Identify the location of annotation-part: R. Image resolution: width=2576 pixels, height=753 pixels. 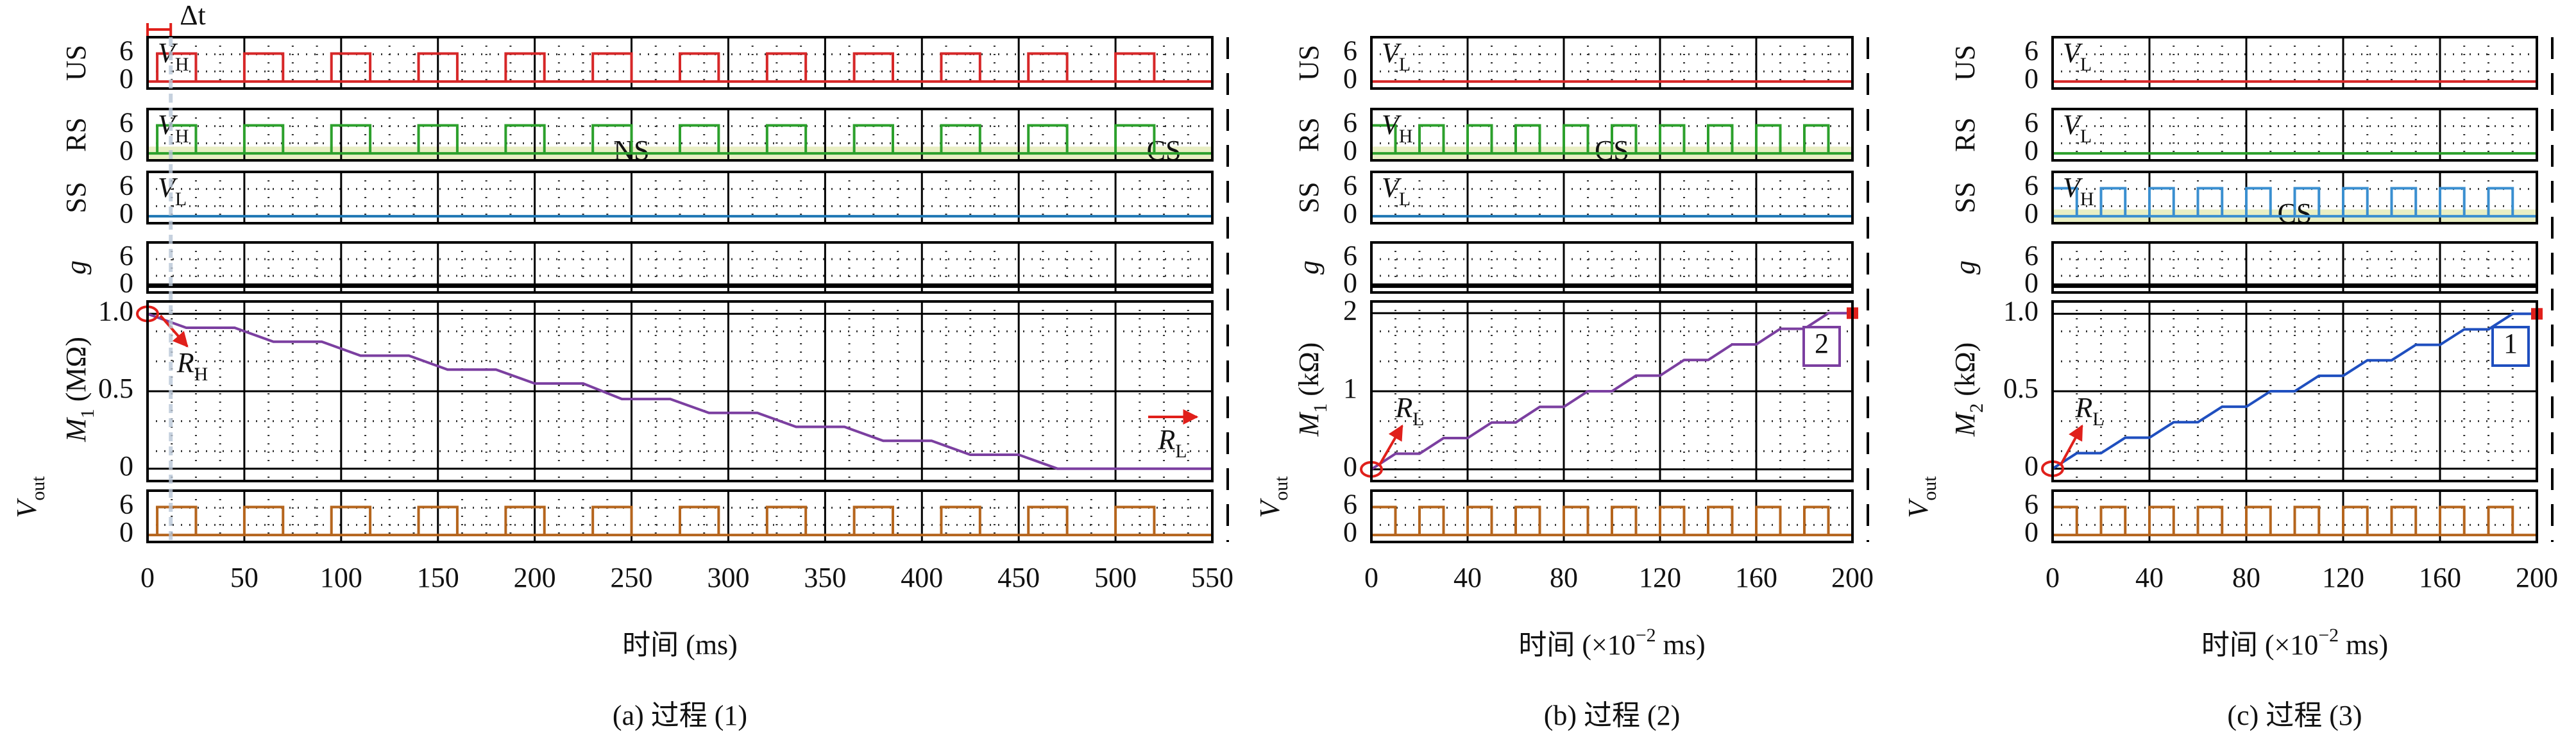
(1403, 407).